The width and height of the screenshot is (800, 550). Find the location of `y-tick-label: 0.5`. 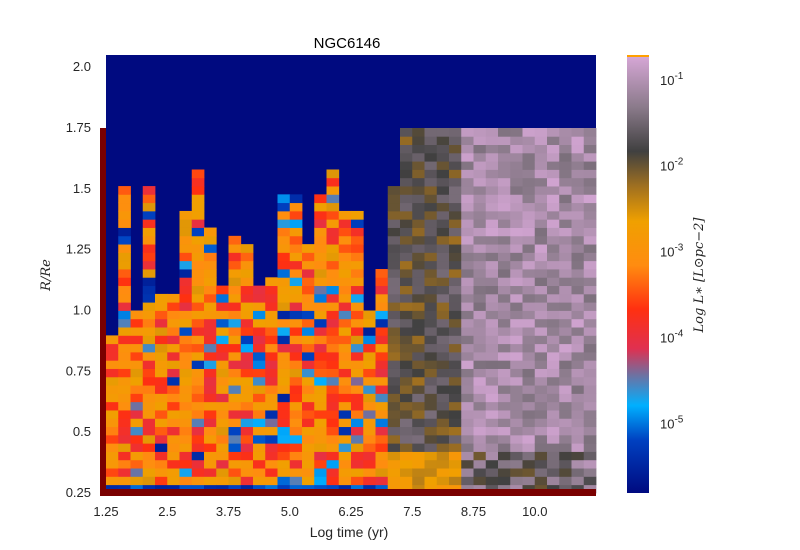

y-tick-label: 0.5 is located at coordinates (82, 431).